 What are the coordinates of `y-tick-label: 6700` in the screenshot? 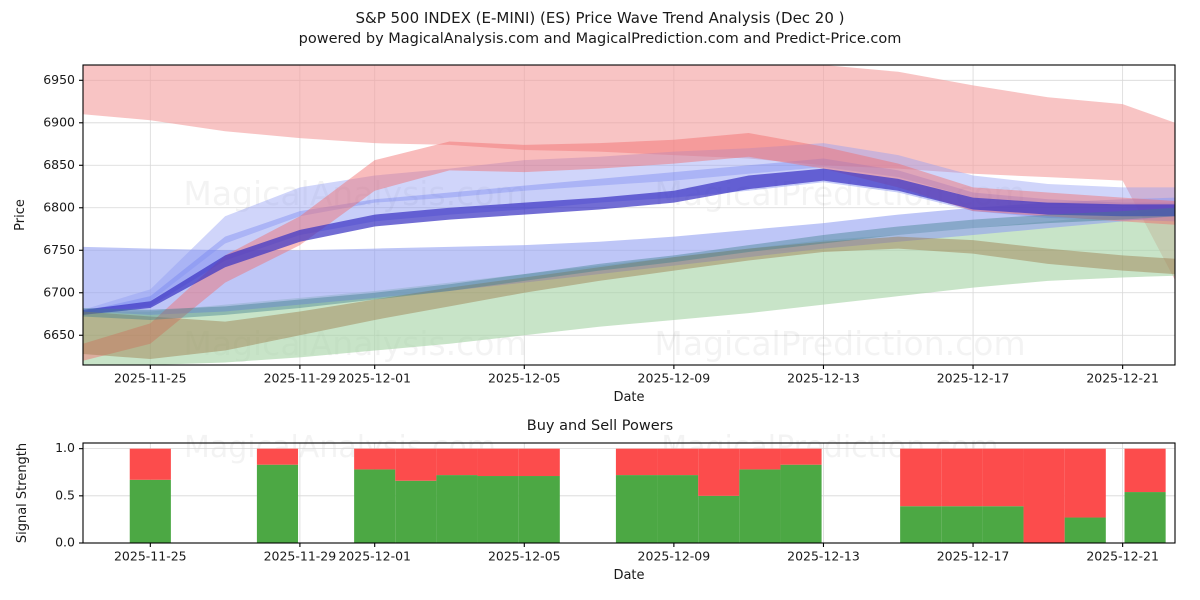 It's located at (59, 291).